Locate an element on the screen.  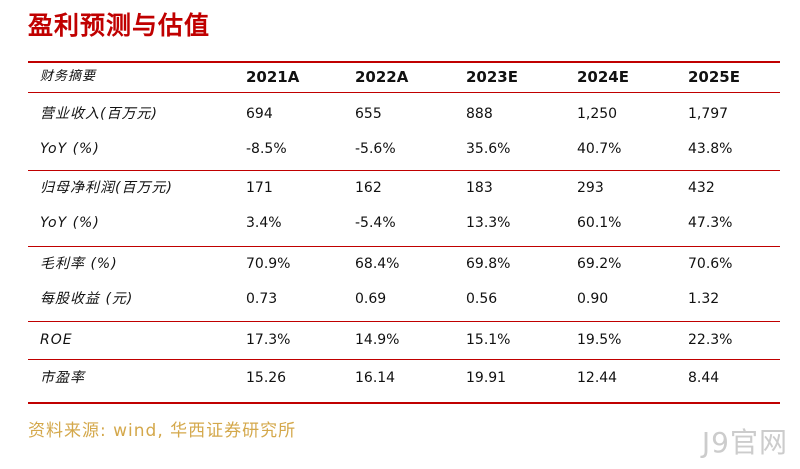
table-cell: 0.56 is located at coordinates (482, 299).